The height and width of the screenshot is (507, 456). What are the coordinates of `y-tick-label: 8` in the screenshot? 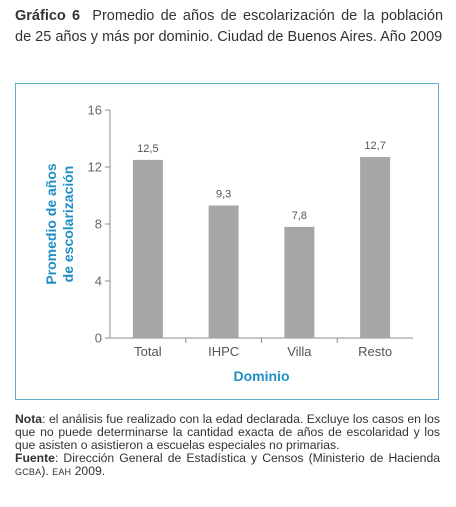 It's located at (98, 224).